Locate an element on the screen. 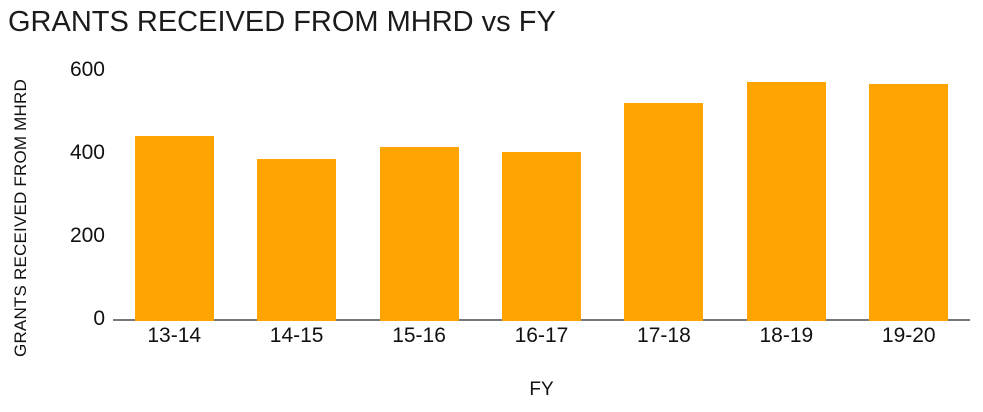  x-tick-label: 13-14 is located at coordinates (174, 335).